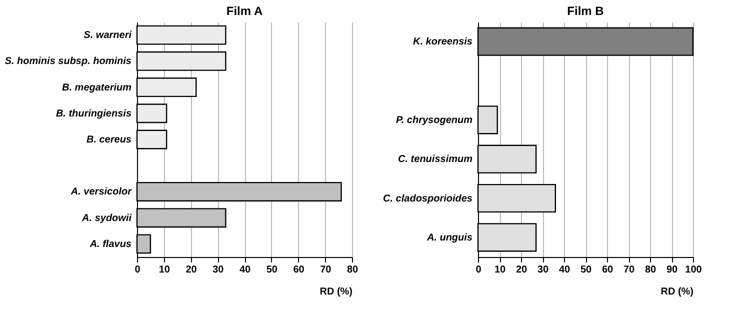  I want to click on y-tick-label: B. megaterium, so click(97, 88).